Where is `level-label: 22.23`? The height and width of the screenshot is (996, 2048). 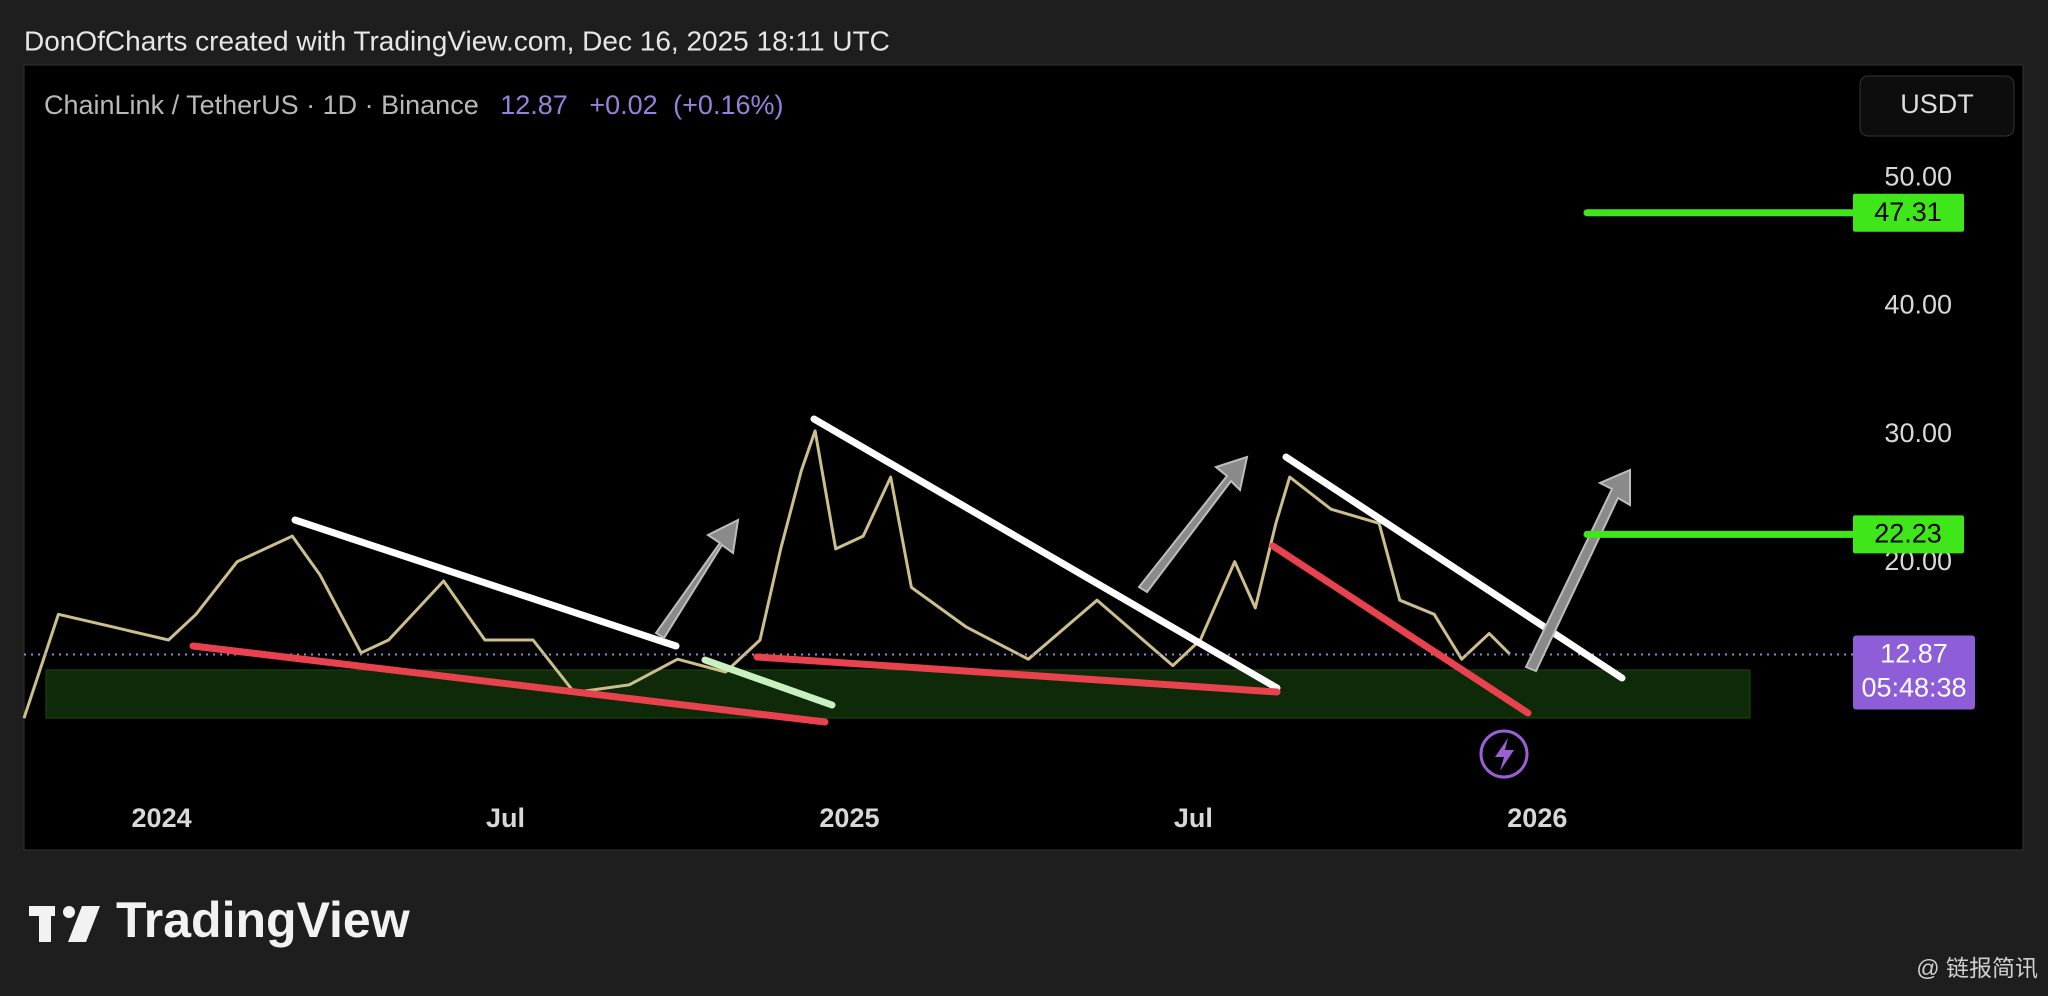 level-label: 22.23 is located at coordinates (1908, 534).